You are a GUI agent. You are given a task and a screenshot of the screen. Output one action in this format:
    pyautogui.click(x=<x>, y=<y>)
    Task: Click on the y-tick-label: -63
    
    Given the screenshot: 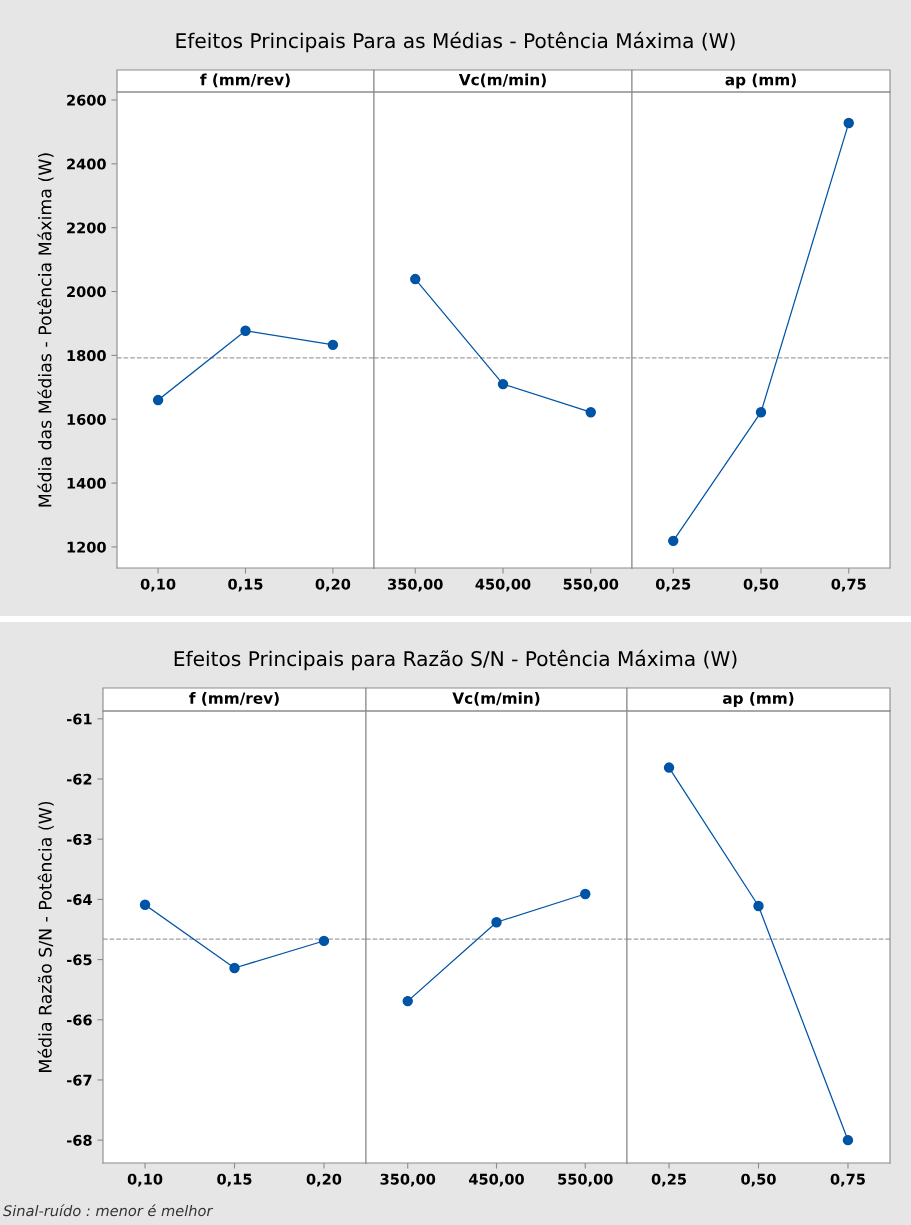 What is the action you would take?
    pyautogui.click(x=79, y=839)
    